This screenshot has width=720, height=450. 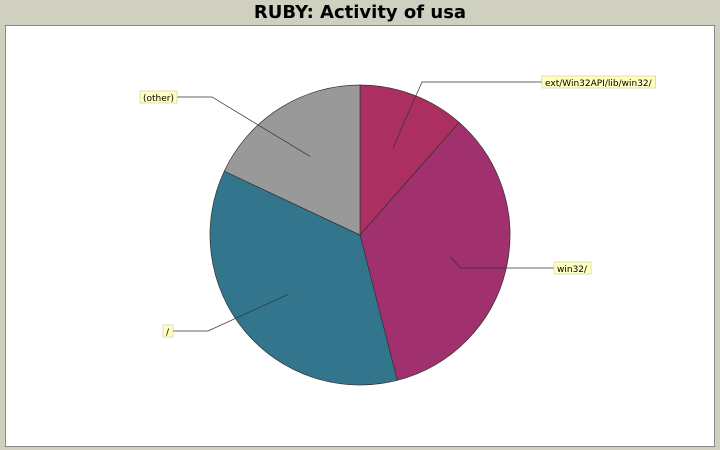 I want to click on slice-label-text: ext/Win32API/lib/win32/, so click(x=599, y=84).